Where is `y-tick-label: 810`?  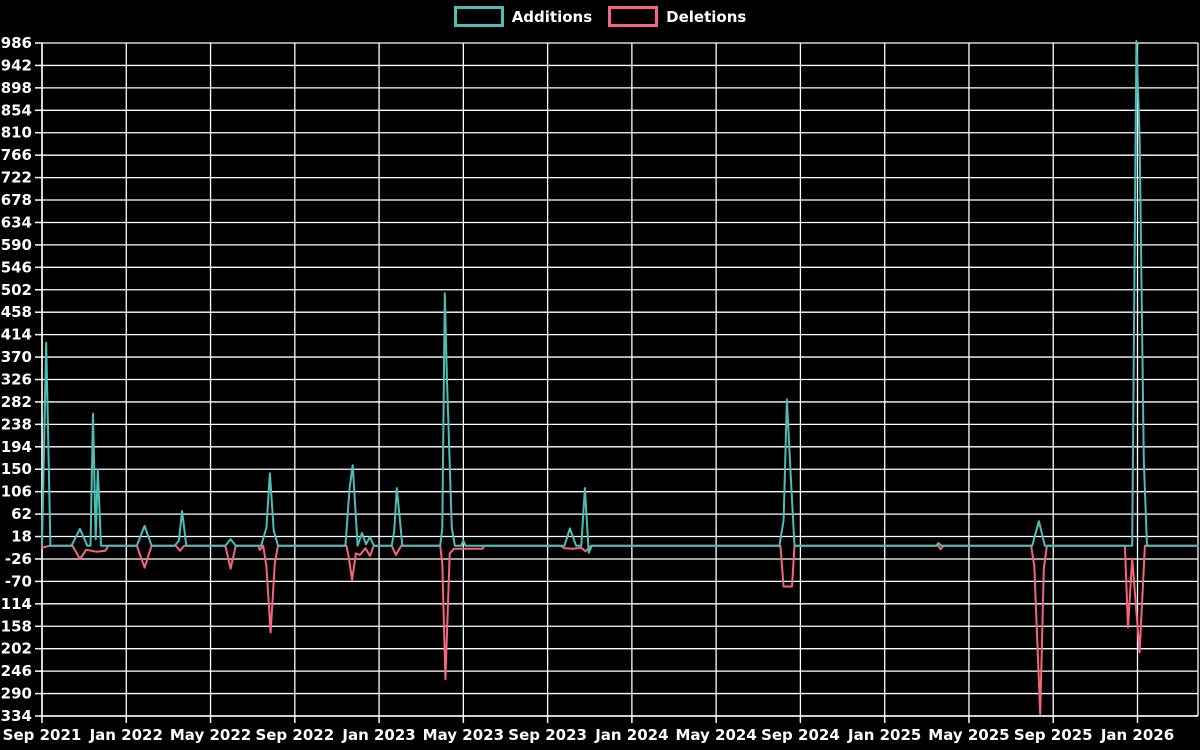
y-tick-label: 810 is located at coordinates (16, 133).